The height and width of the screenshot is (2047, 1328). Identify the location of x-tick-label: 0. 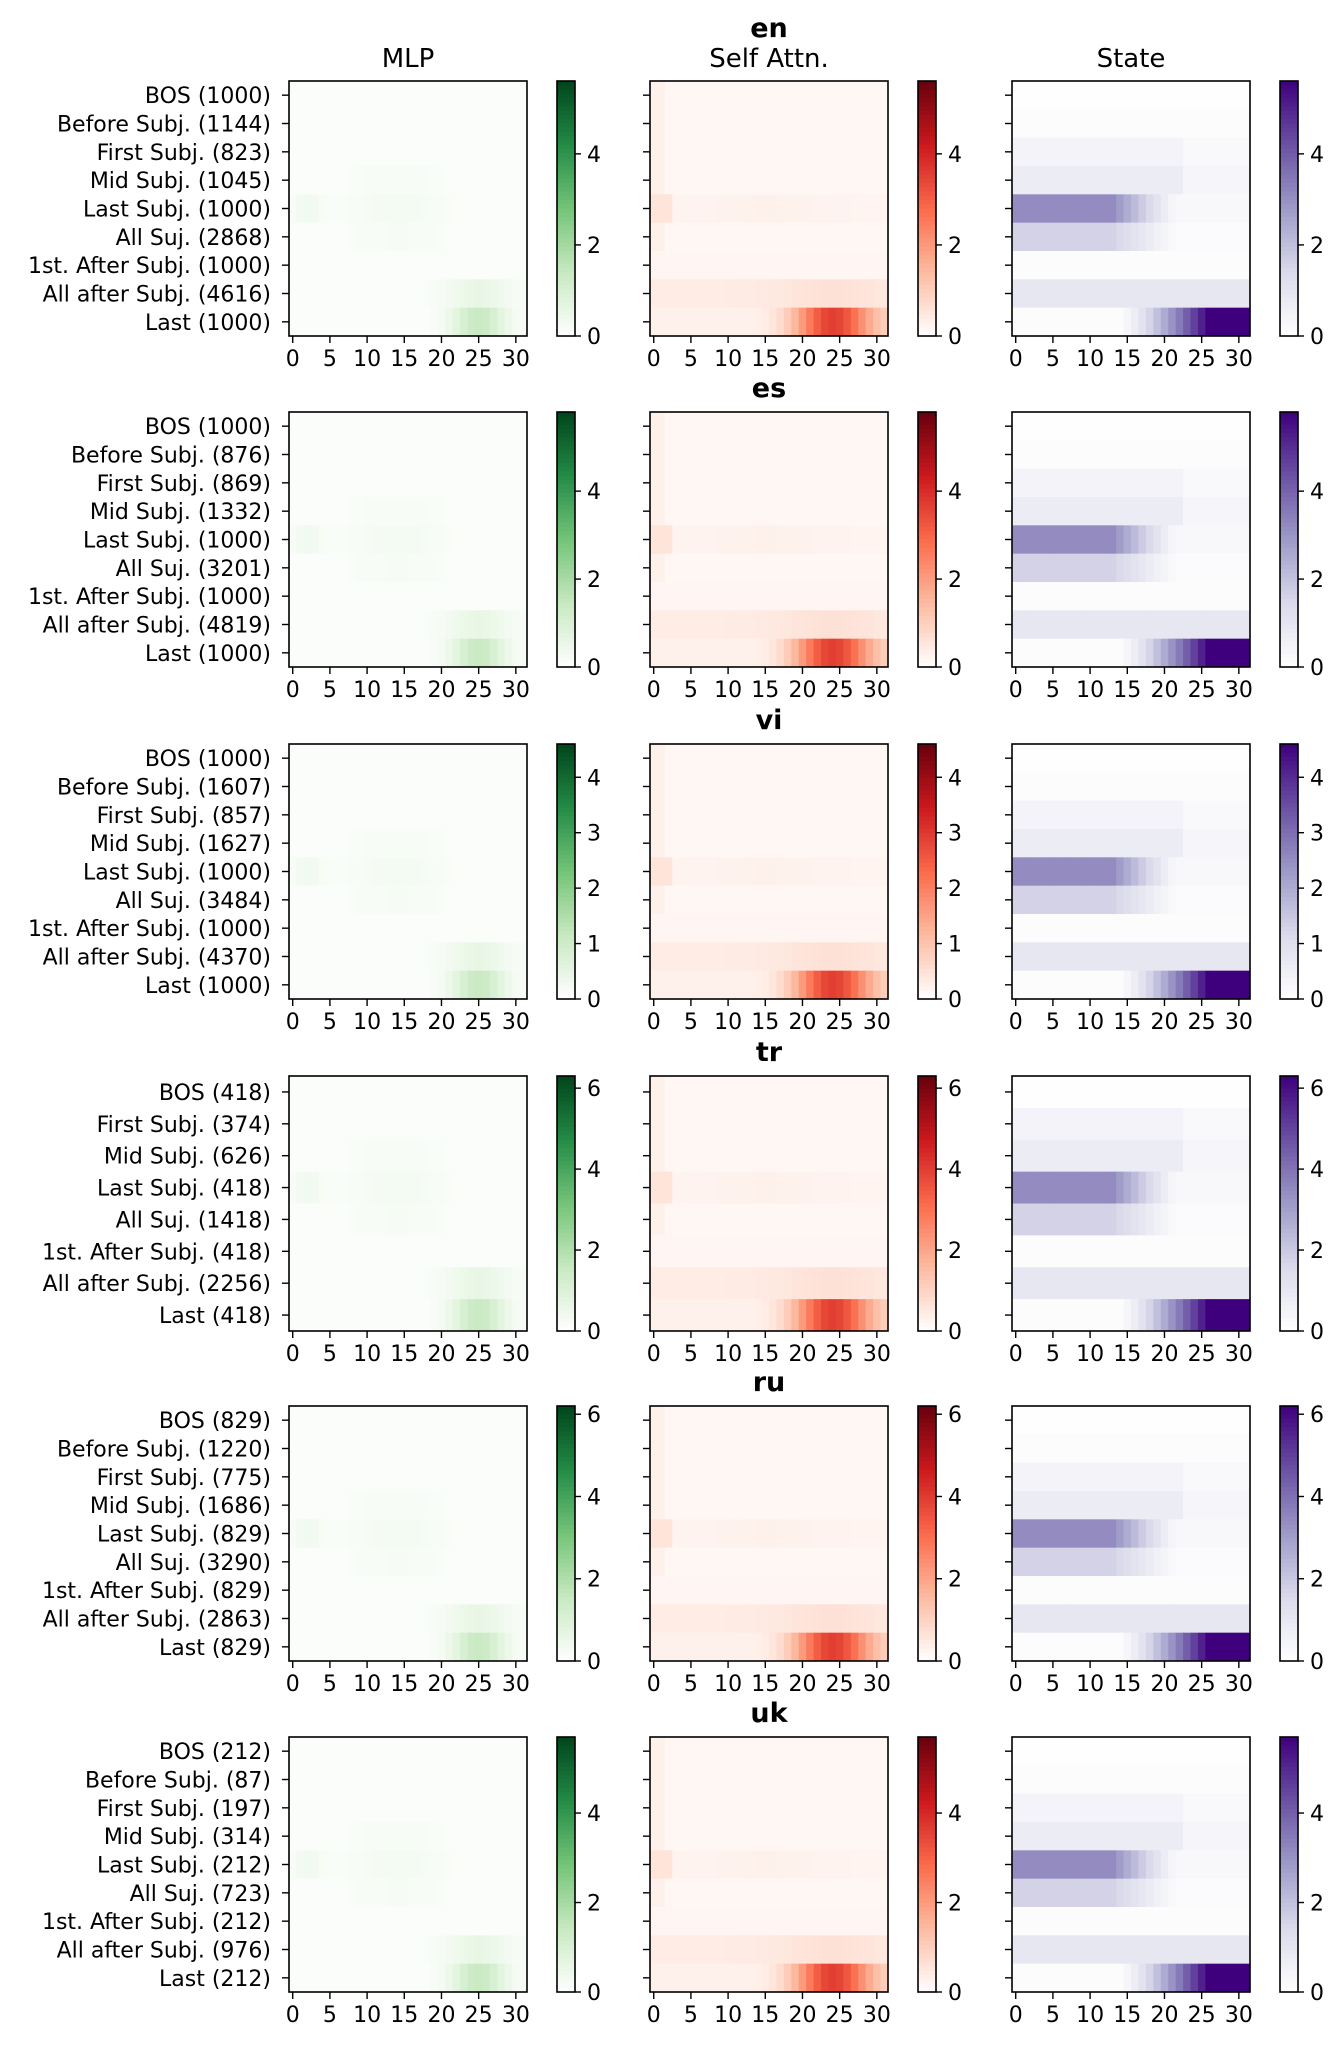
(654, 1354).